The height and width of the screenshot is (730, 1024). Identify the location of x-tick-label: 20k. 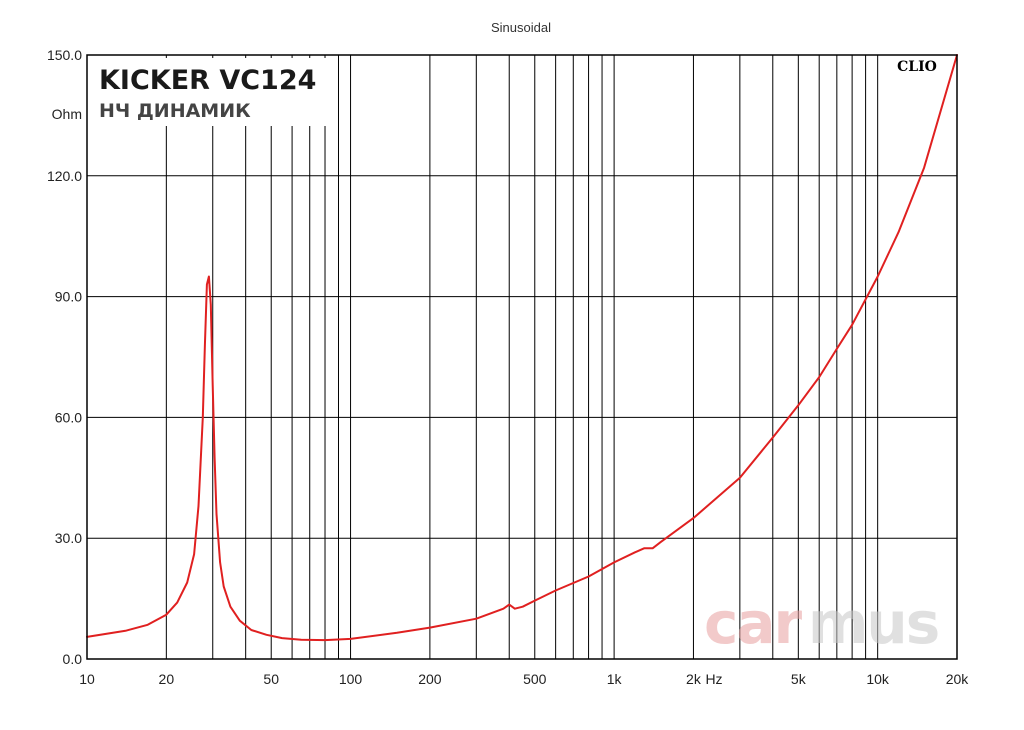
(958, 679).